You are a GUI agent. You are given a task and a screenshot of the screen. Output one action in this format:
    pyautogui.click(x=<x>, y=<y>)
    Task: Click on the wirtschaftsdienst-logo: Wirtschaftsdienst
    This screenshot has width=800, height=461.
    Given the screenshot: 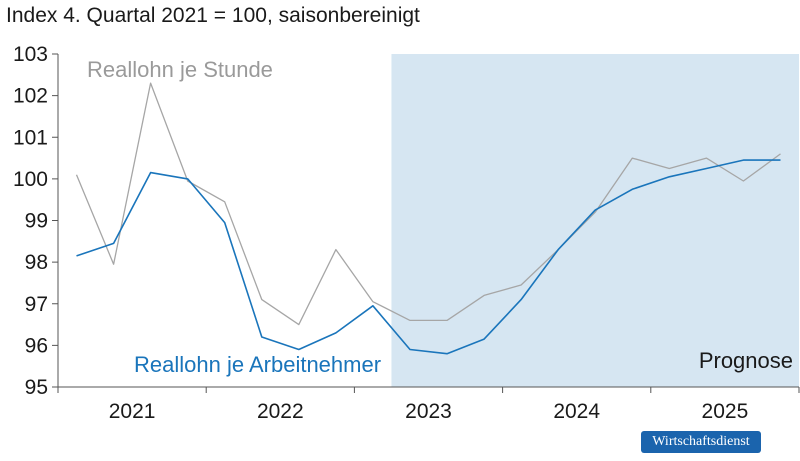 What is the action you would take?
    pyautogui.click(x=701, y=442)
    